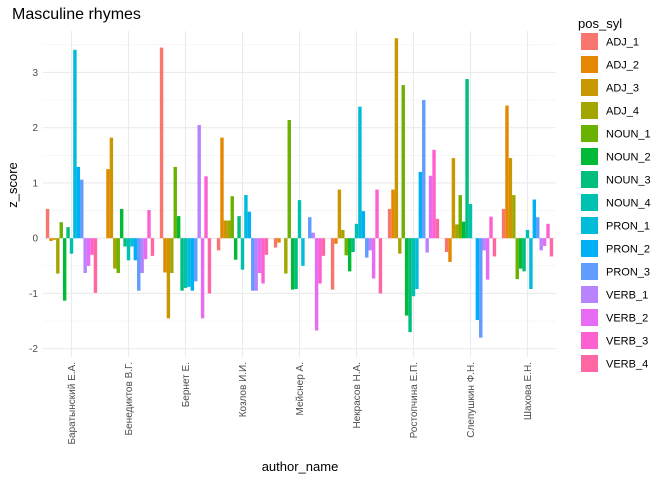  Describe the element at coordinates (35, 183) in the screenshot. I see `y-tick-label: 1` at that location.